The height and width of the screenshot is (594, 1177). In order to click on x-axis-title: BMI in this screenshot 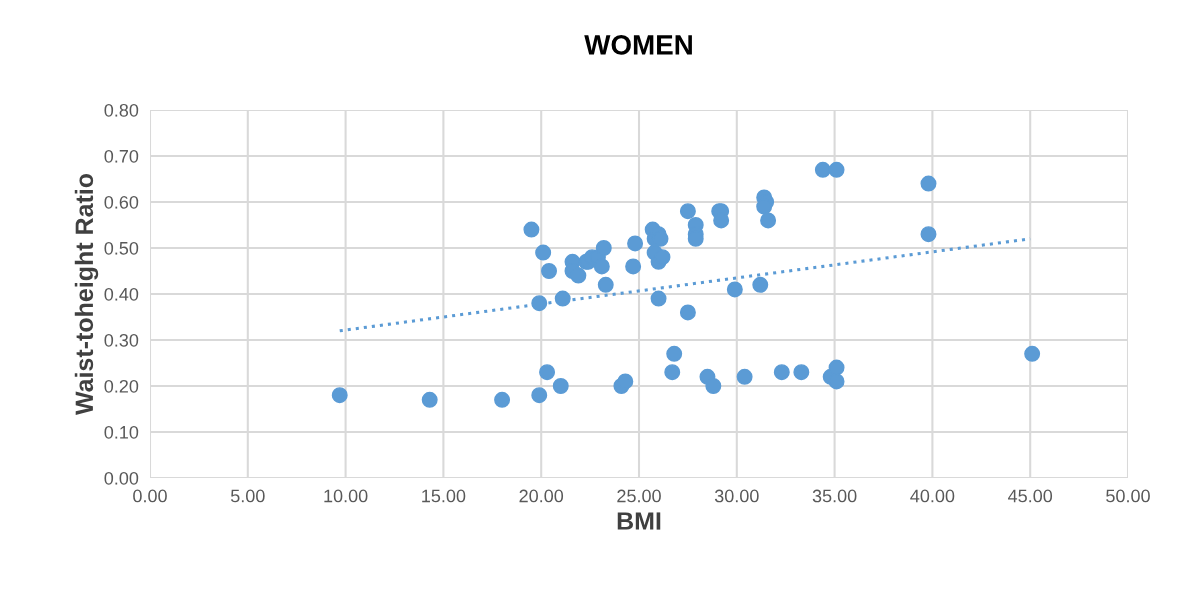, I will do `click(639, 521)`.